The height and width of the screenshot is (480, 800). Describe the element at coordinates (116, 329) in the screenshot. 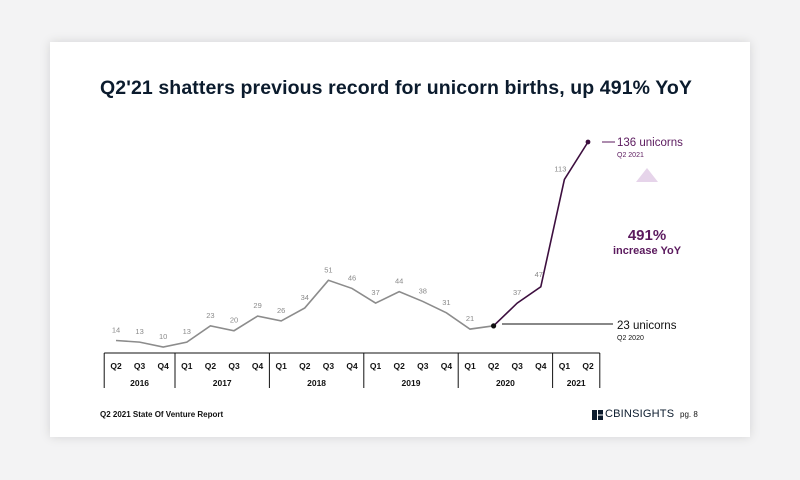

I see `data-label: 14` at that location.